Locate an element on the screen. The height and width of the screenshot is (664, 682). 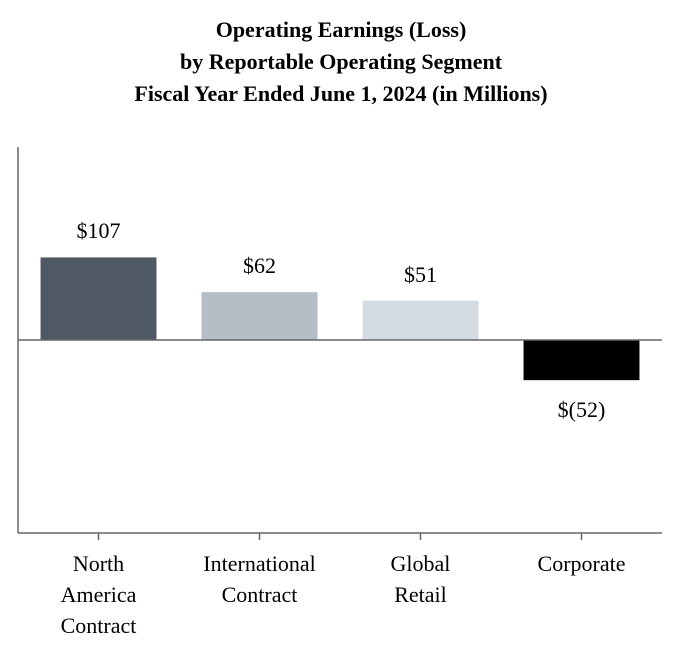
value-label: $(52) is located at coordinates (581, 410).